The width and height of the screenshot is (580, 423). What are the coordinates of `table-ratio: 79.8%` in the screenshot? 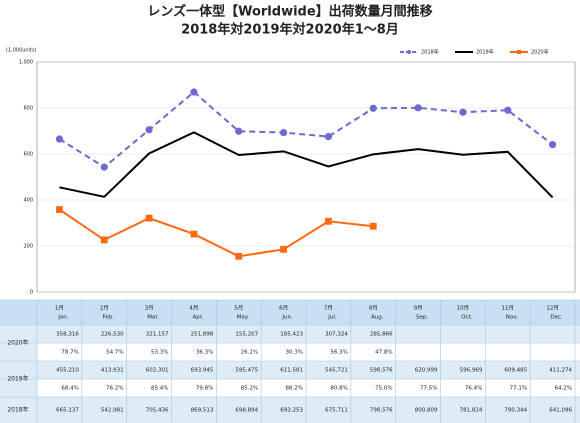 It's located at (204, 389).